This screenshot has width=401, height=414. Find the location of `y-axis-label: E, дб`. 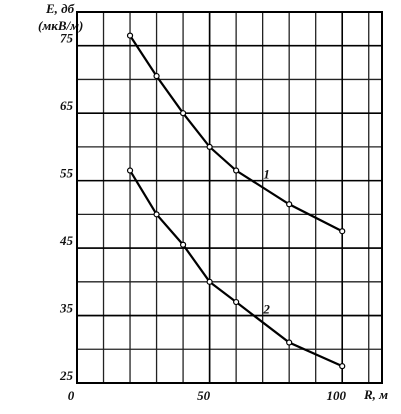

y-axis-label: E, дб is located at coordinates (60, 8).